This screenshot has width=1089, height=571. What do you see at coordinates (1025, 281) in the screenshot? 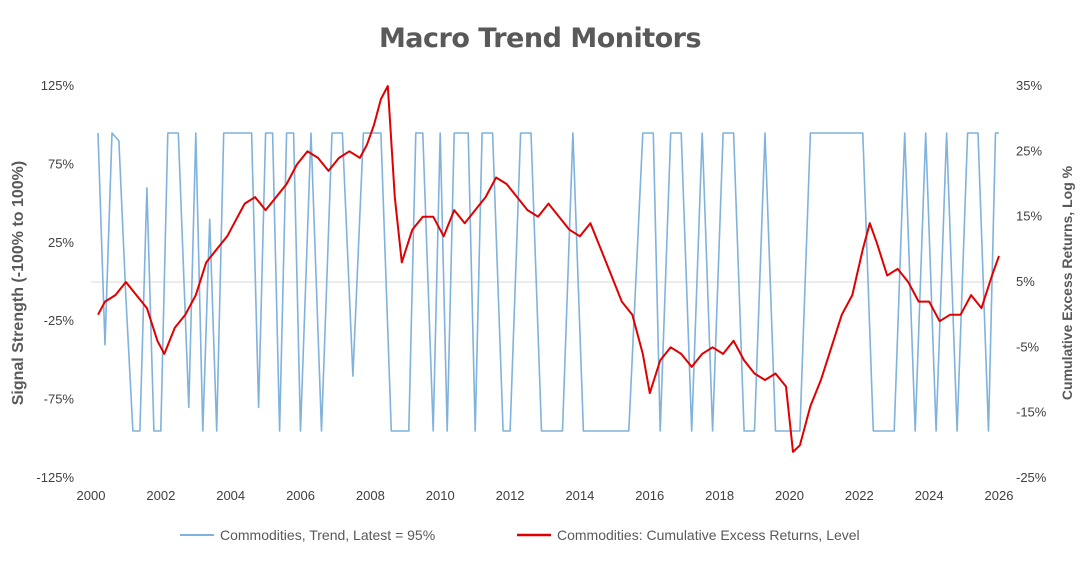
I see `right-tick-label: 5%` at bounding box center [1025, 281].